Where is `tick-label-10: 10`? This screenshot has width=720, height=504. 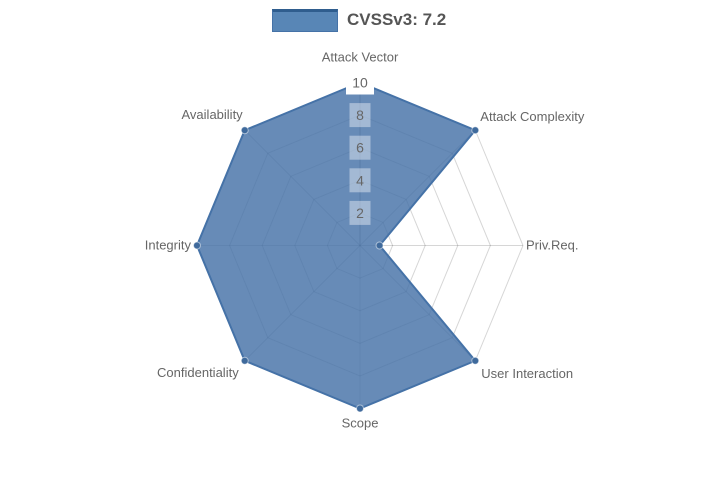 tick-label-10: 10 is located at coordinates (360, 83).